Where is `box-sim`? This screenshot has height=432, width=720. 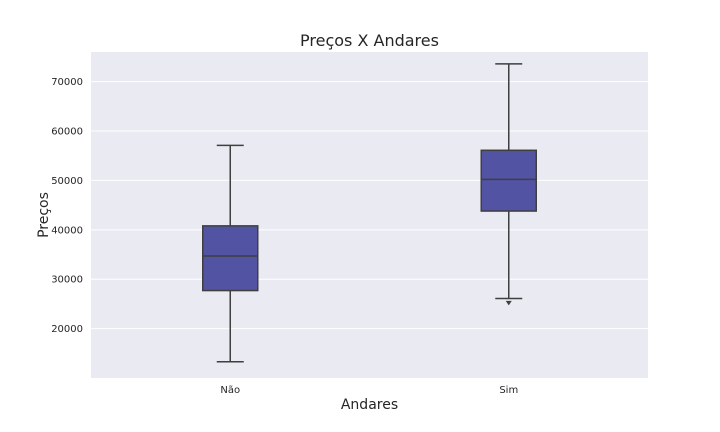
box-sim is located at coordinates (508, 184).